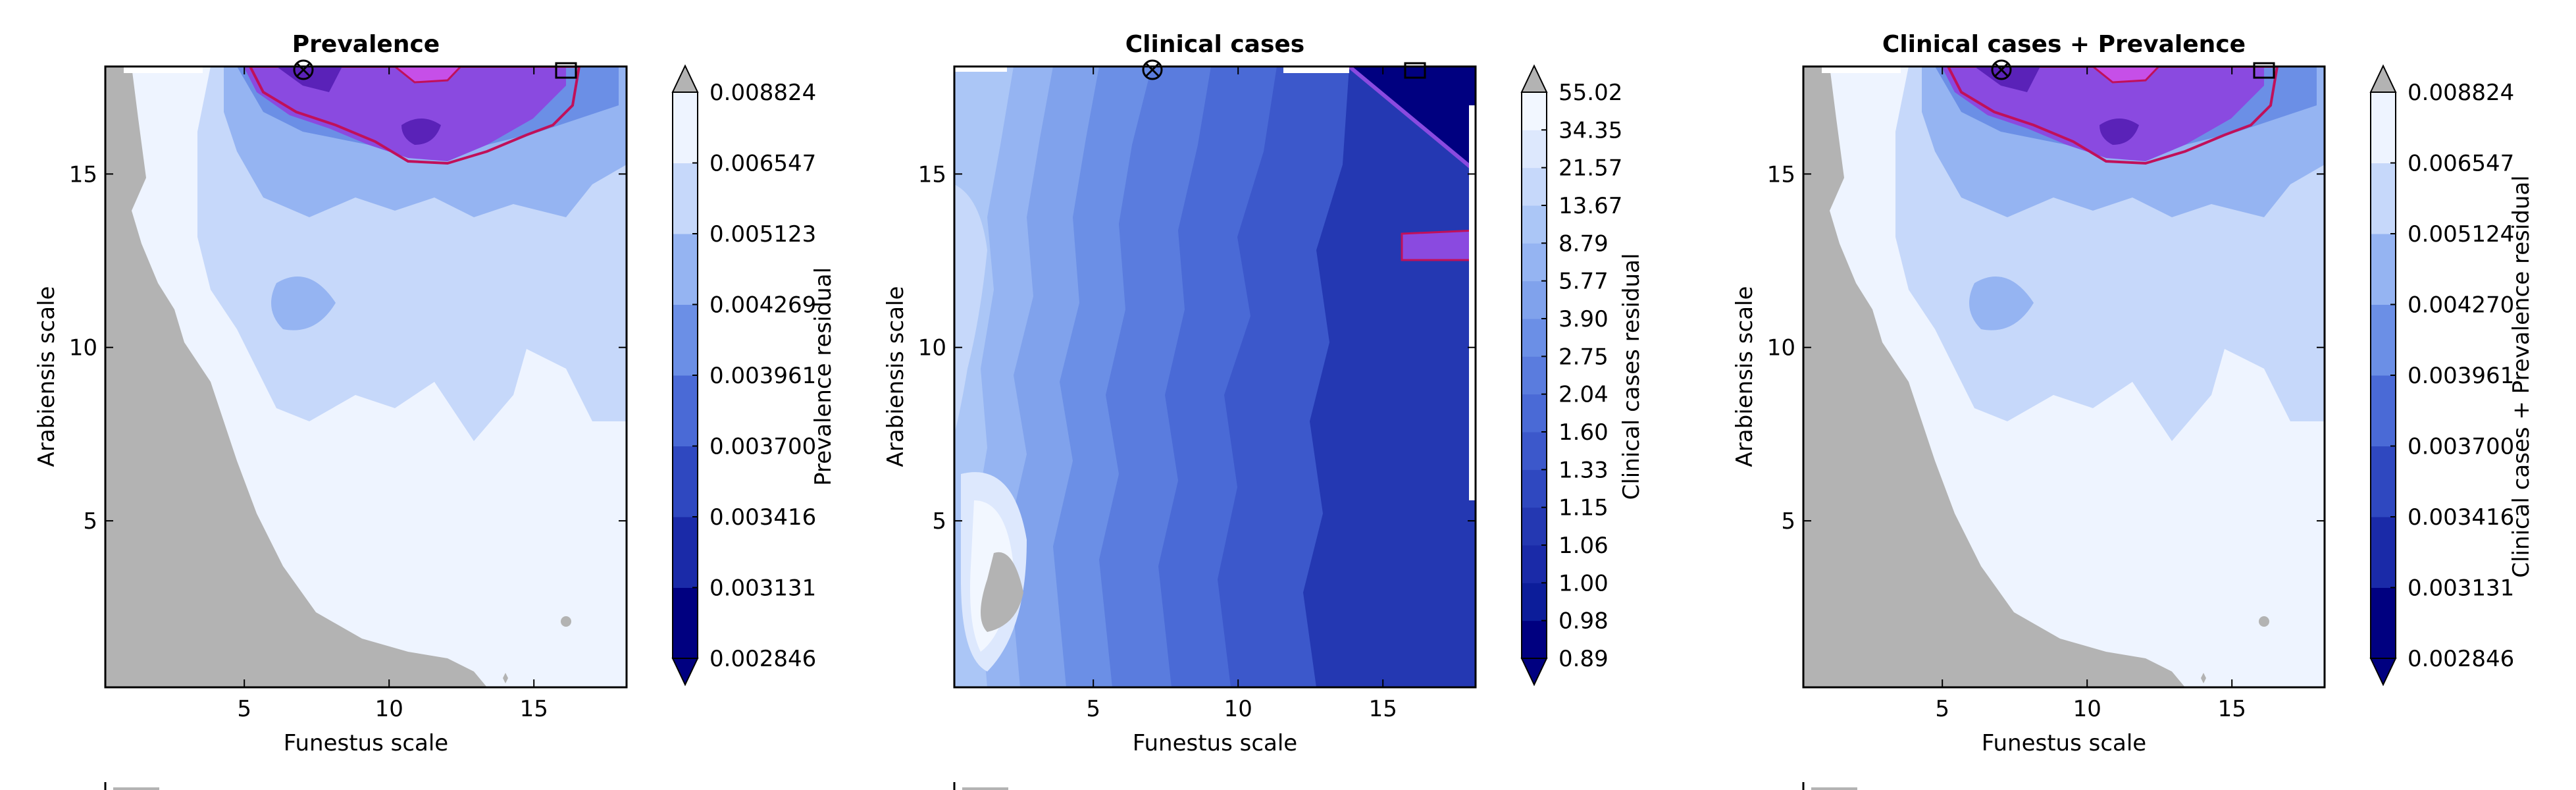 This screenshot has width=2576, height=790. What do you see at coordinates (2521, 376) in the screenshot?
I see `colorbar-label: Clinical cases + Prevalence residual` at bounding box center [2521, 376].